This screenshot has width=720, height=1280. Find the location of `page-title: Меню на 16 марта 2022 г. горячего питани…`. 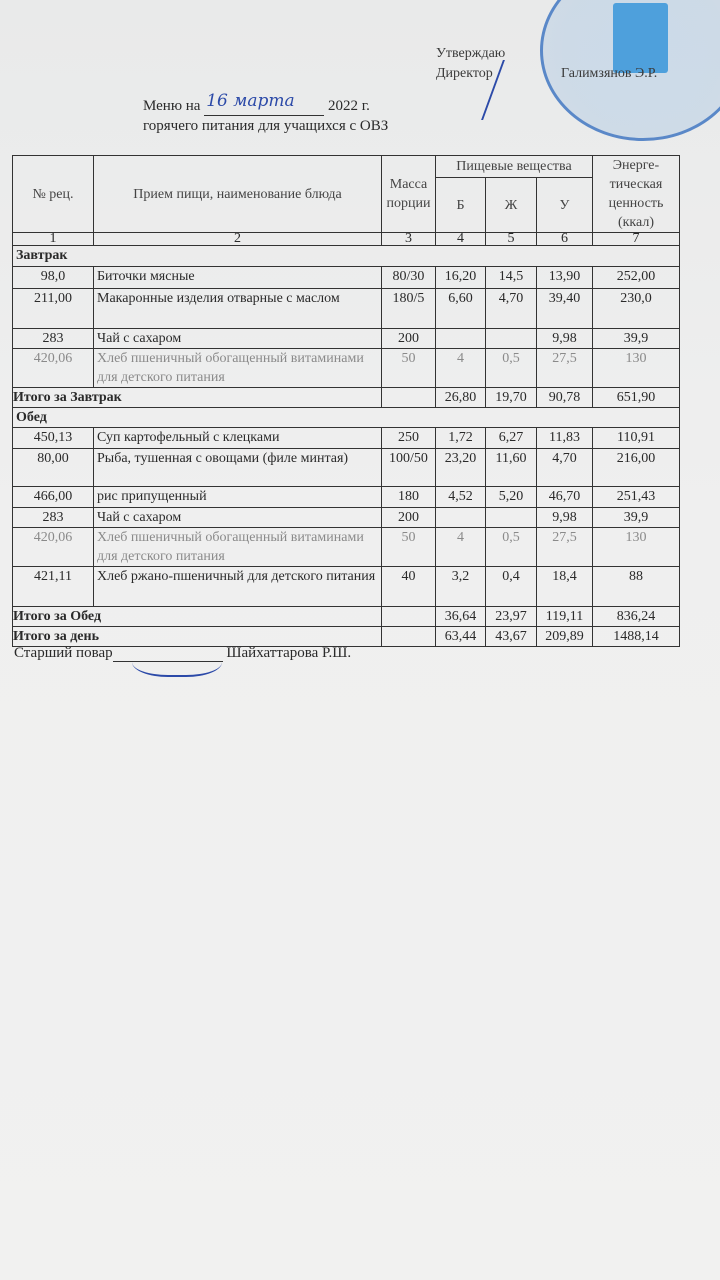

page-title: Меню на 16 марта 2022 г. горячего питани… is located at coordinates (266, 113).